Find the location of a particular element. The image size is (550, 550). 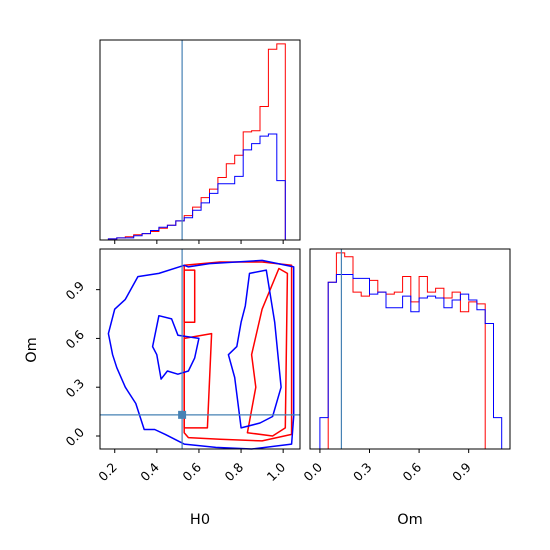

contour-y-tick-label-0.3: 0.3 is located at coordinates (74, 388).